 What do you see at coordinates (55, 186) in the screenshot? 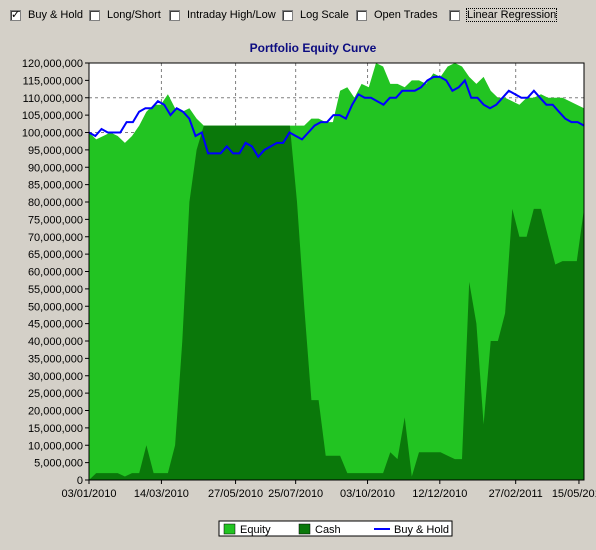
I see `y-tick-label: 85,000,000` at bounding box center [55, 186].